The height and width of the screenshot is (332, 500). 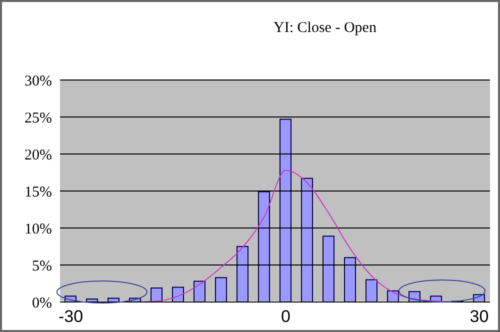 What do you see at coordinates (285, 316) in the screenshot?
I see `x-tick-label: 0` at bounding box center [285, 316].